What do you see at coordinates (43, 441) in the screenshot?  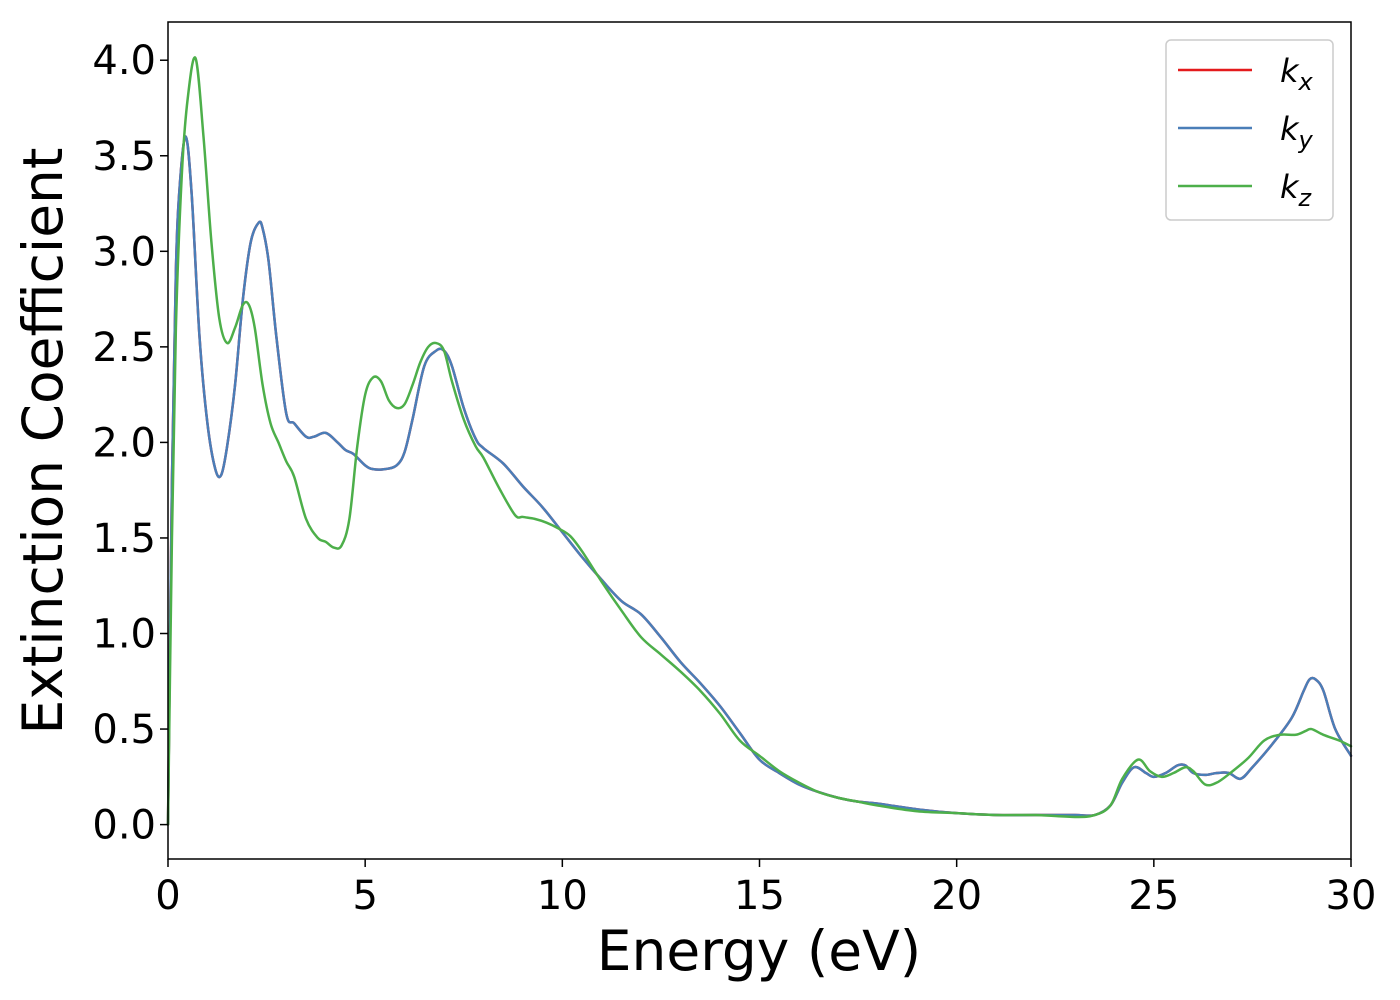 I see `y-axis-title: Extinction Coefficient` at bounding box center [43, 441].